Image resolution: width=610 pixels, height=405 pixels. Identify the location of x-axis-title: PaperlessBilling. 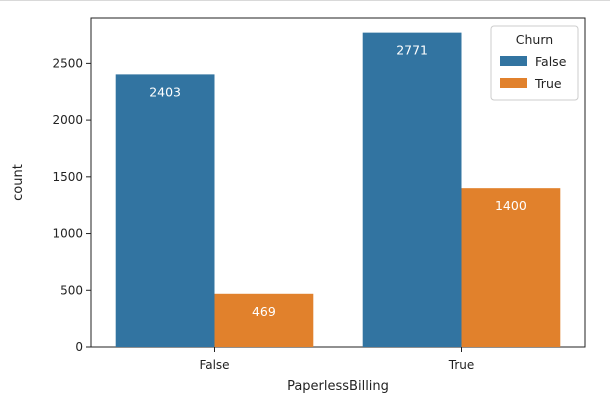
(338, 386).